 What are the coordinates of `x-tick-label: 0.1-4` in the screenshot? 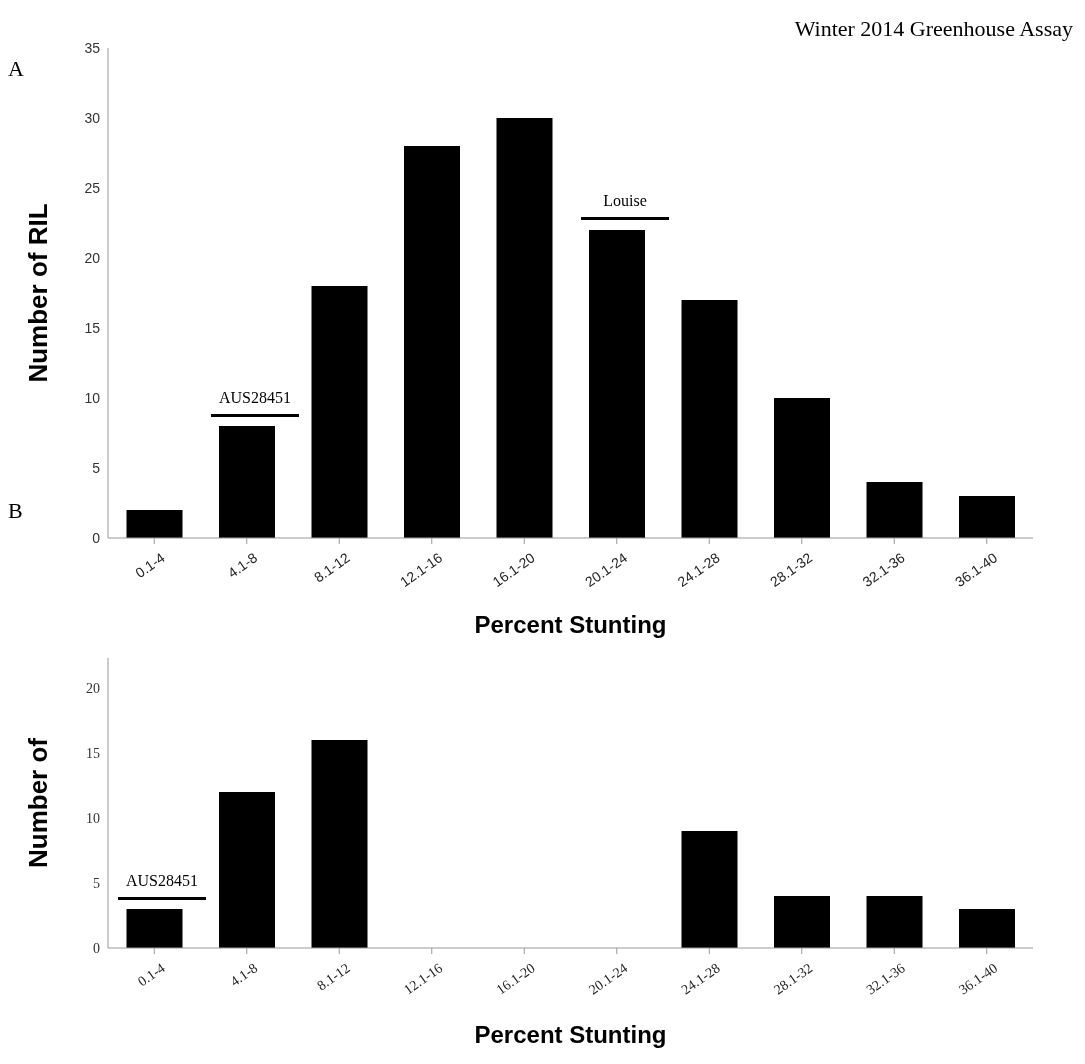 It's located at (151, 975).